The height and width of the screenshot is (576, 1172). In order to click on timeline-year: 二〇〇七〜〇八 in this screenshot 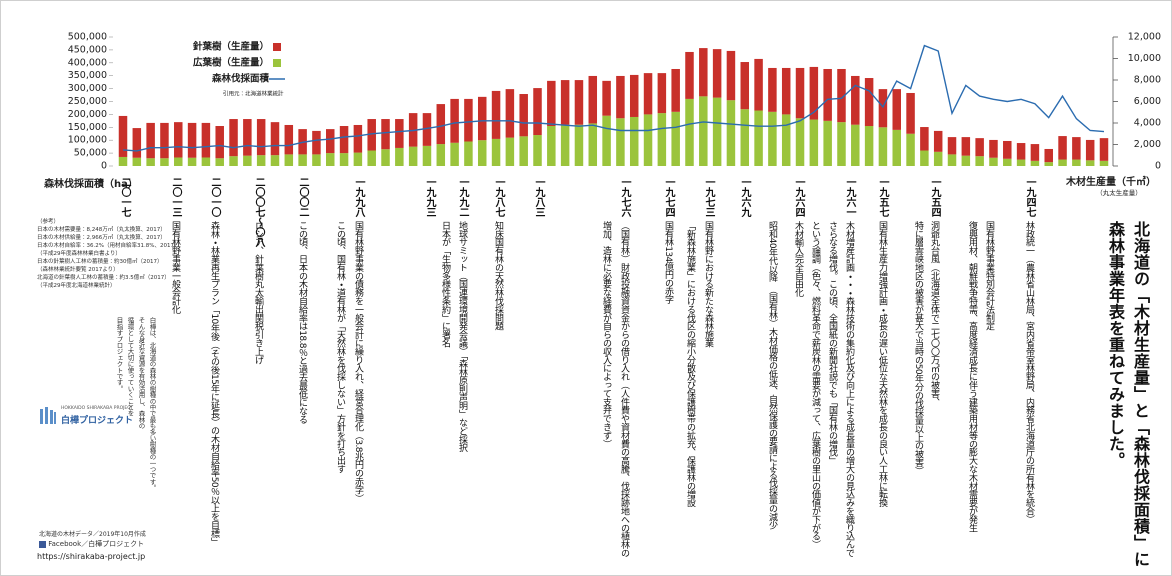, I will do `click(258, 212)`.